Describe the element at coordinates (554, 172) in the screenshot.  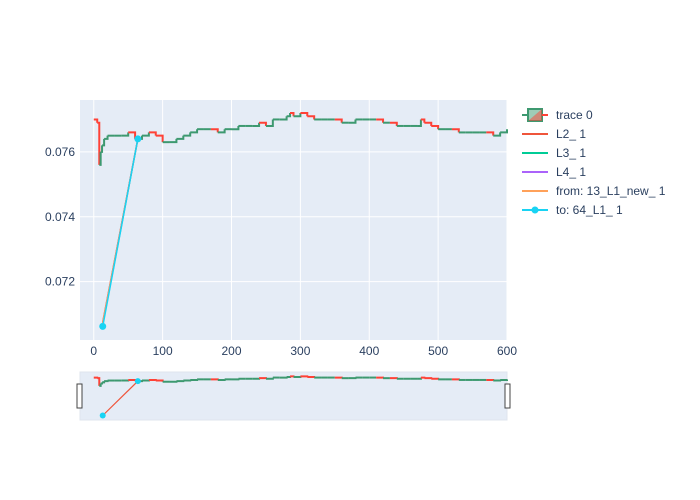
I see `legend-item: L4_ 1` at that location.